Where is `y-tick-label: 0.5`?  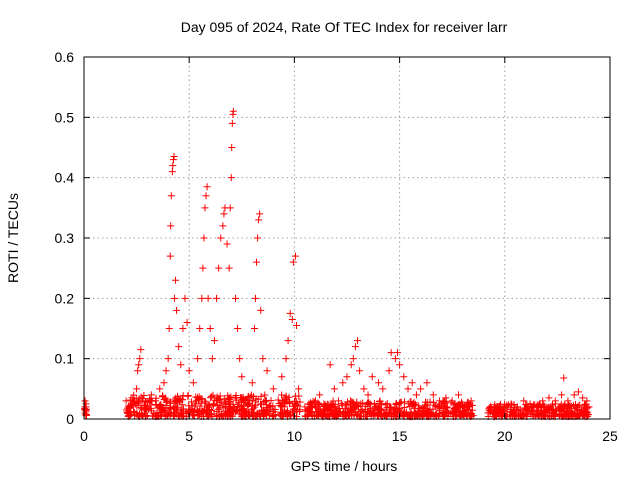 y-tick-label: 0.5 is located at coordinates (65, 117).